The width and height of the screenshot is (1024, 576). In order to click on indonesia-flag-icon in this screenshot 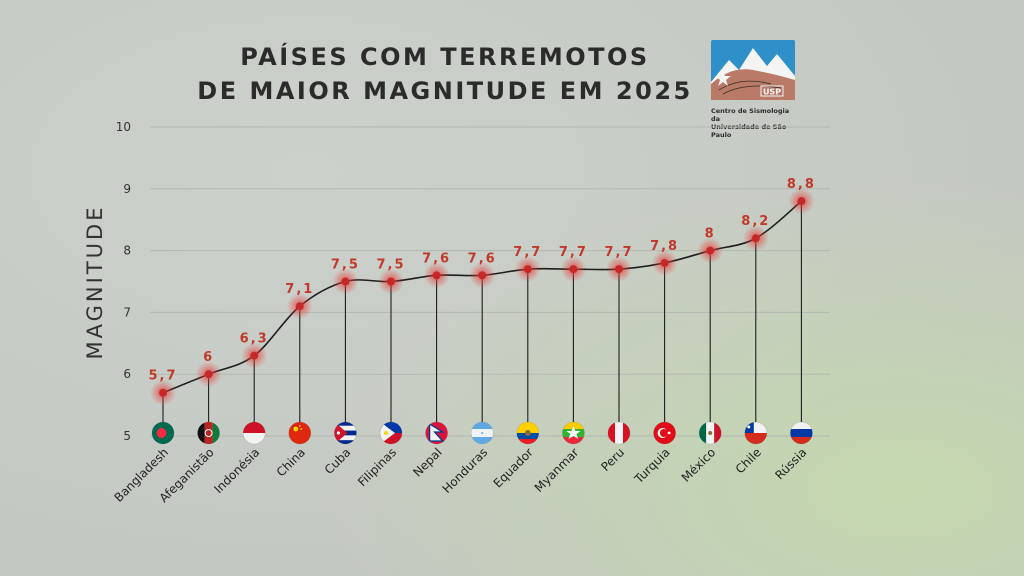, I will do `click(254, 433)`.